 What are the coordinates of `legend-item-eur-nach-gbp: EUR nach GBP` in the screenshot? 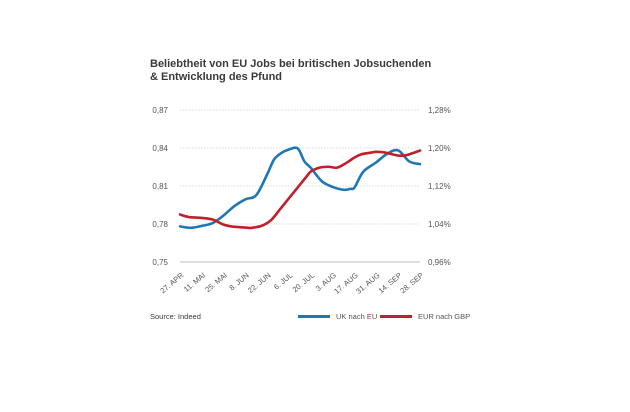 It's located at (425, 316).